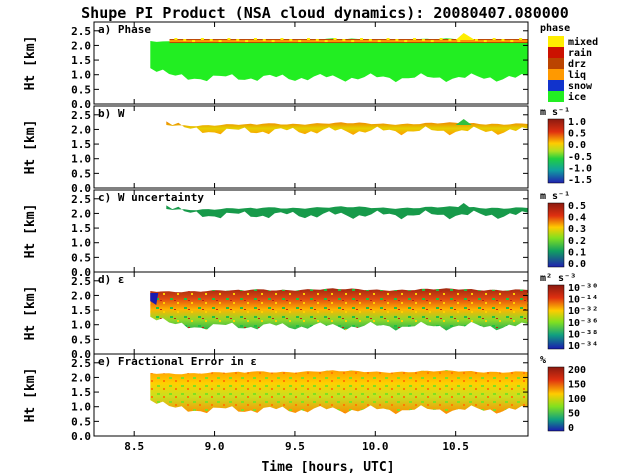 The image size is (630, 475). Describe the element at coordinates (577, 97) in the screenshot. I see `colorbar-label: ice` at that location.